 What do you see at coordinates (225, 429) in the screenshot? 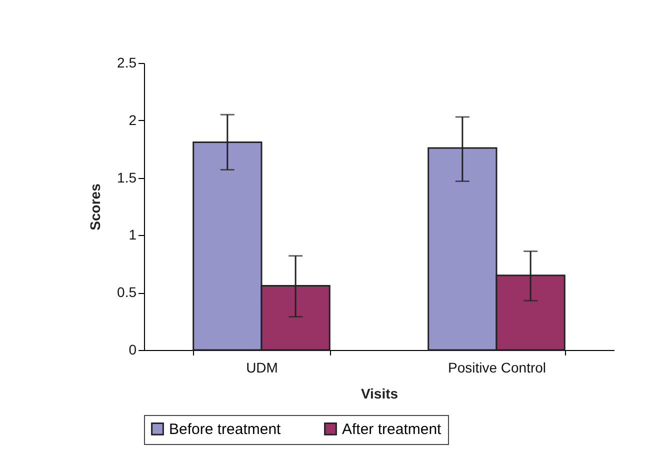
I see `legend-label: Before treatment` at bounding box center [225, 429].